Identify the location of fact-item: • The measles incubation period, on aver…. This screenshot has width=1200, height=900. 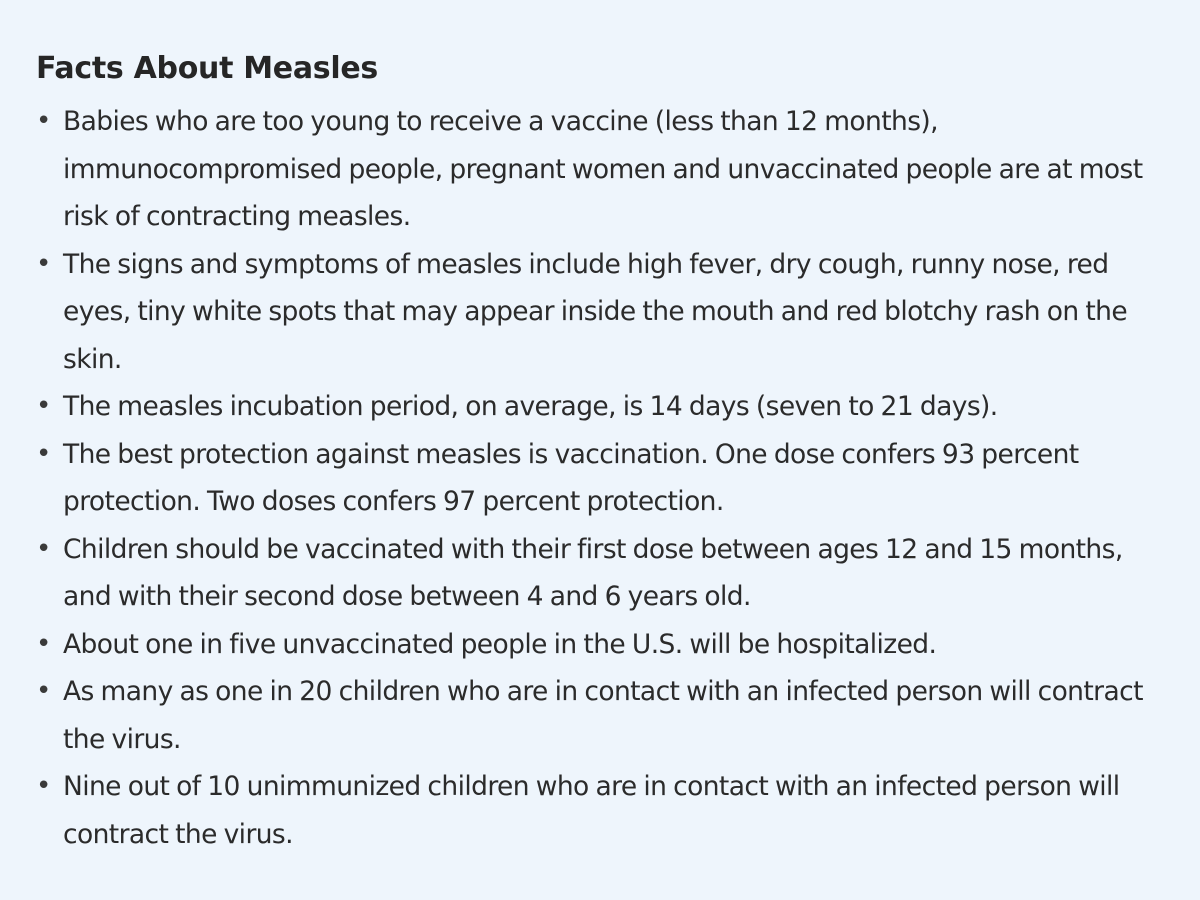
(603, 407).